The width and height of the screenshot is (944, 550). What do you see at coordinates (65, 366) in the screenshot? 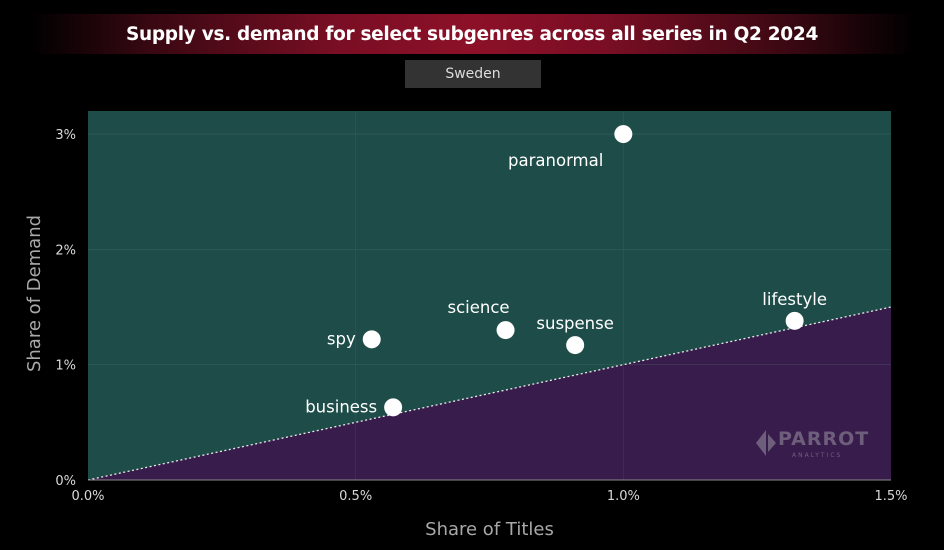
I see `y-tick-label: 1%` at bounding box center [65, 366].